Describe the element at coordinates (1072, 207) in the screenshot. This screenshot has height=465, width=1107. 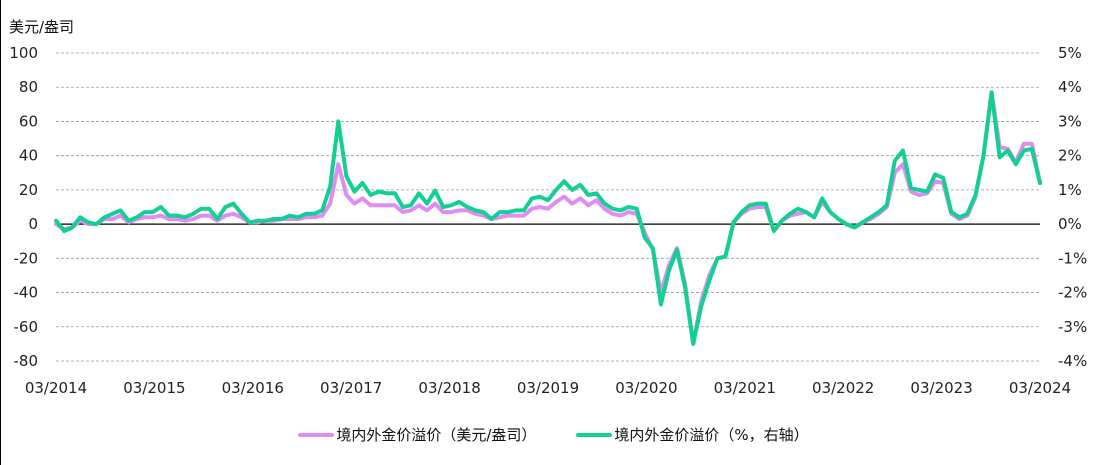
I see `right-y-axis-ticks: 5% 4% 3% 2% 1% 0% -1% -2% -3% -4%` at that location.